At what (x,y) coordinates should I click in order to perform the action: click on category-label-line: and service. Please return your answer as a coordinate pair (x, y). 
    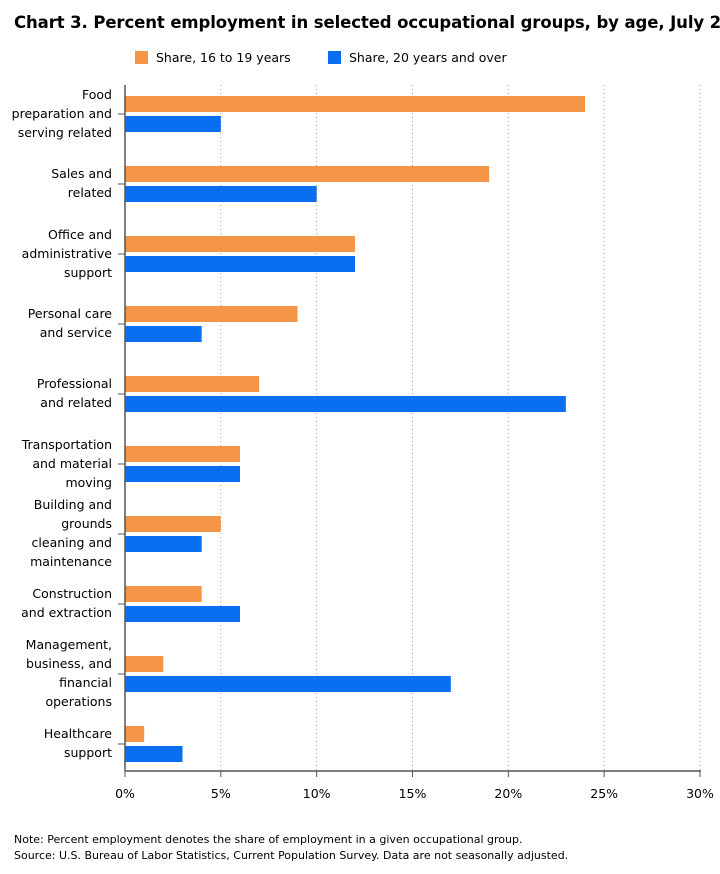
    Looking at the image, I should click on (75, 332).